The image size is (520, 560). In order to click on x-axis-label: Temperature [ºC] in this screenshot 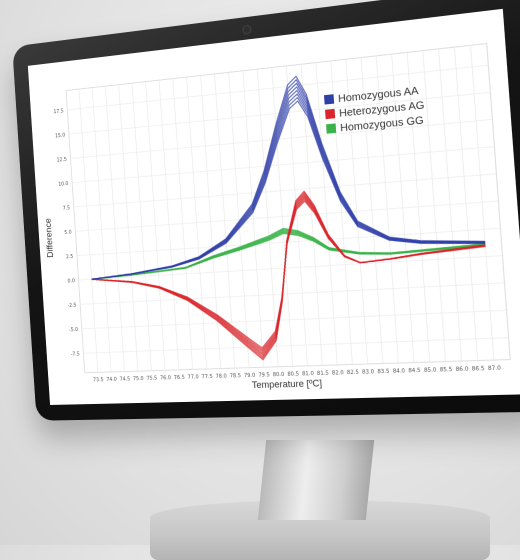, I will do `click(286, 384)`.